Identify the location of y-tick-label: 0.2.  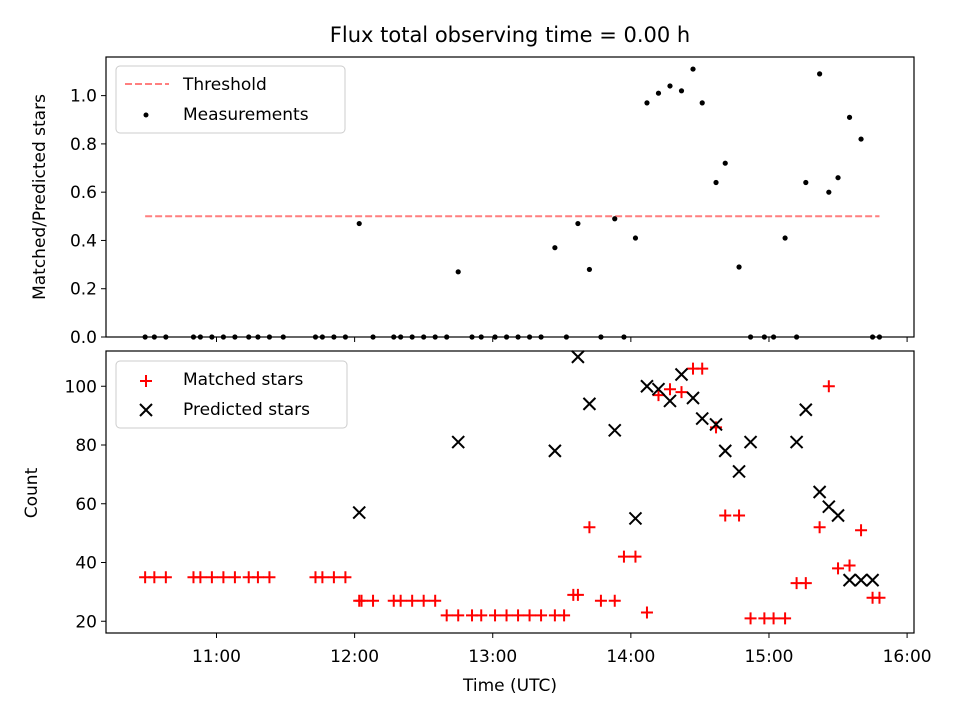
(83, 290).